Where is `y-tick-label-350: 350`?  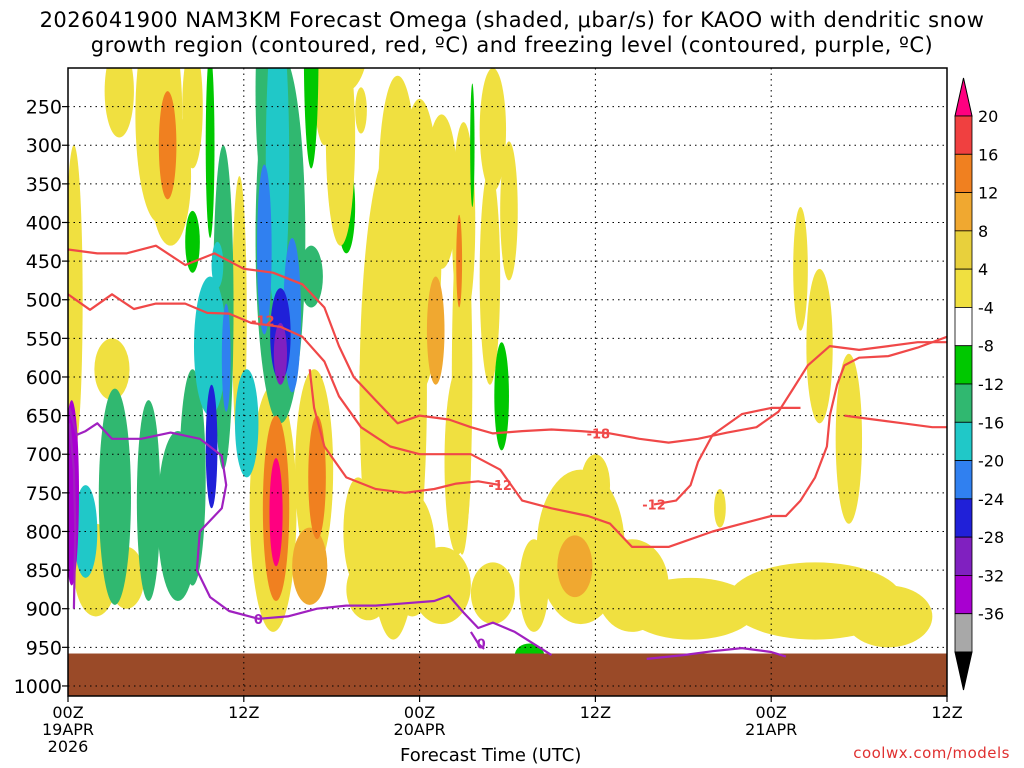
y-tick-label-350: 350 is located at coordinates (44, 185).